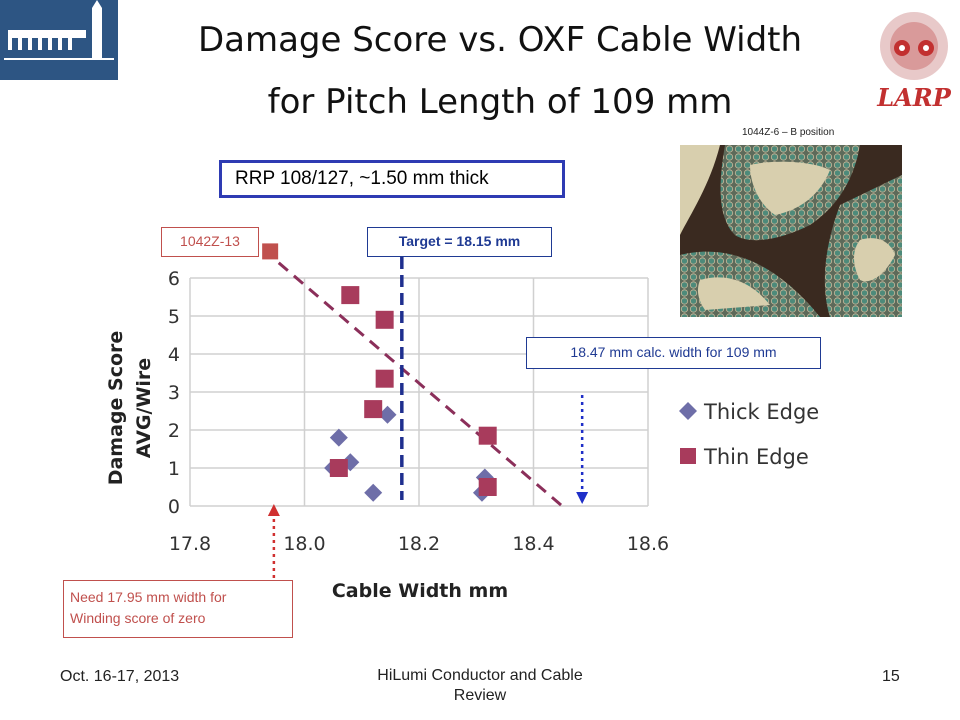  Describe the element at coordinates (392, 179) in the screenshot. I see `rrp-annotation-box: RRP 108/127, ~1.50 mm thick` at that location.